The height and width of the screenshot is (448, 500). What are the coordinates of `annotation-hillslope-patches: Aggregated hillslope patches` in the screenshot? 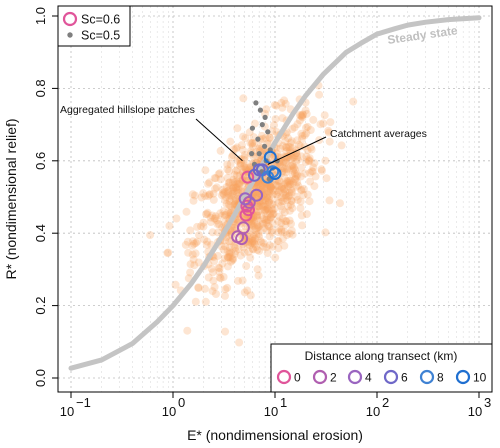 It's located at (127, 110).